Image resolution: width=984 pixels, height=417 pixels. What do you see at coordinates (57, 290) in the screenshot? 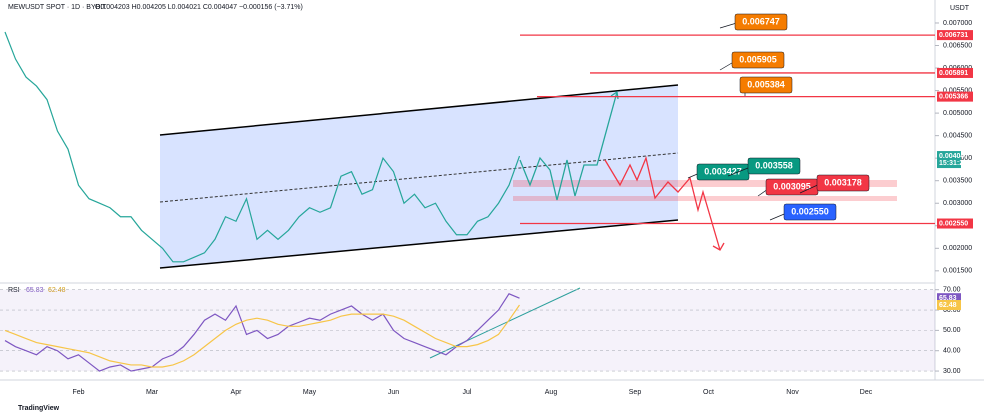
I see `rsi-ma-value: 62.48` at bounding box center [57, 290].